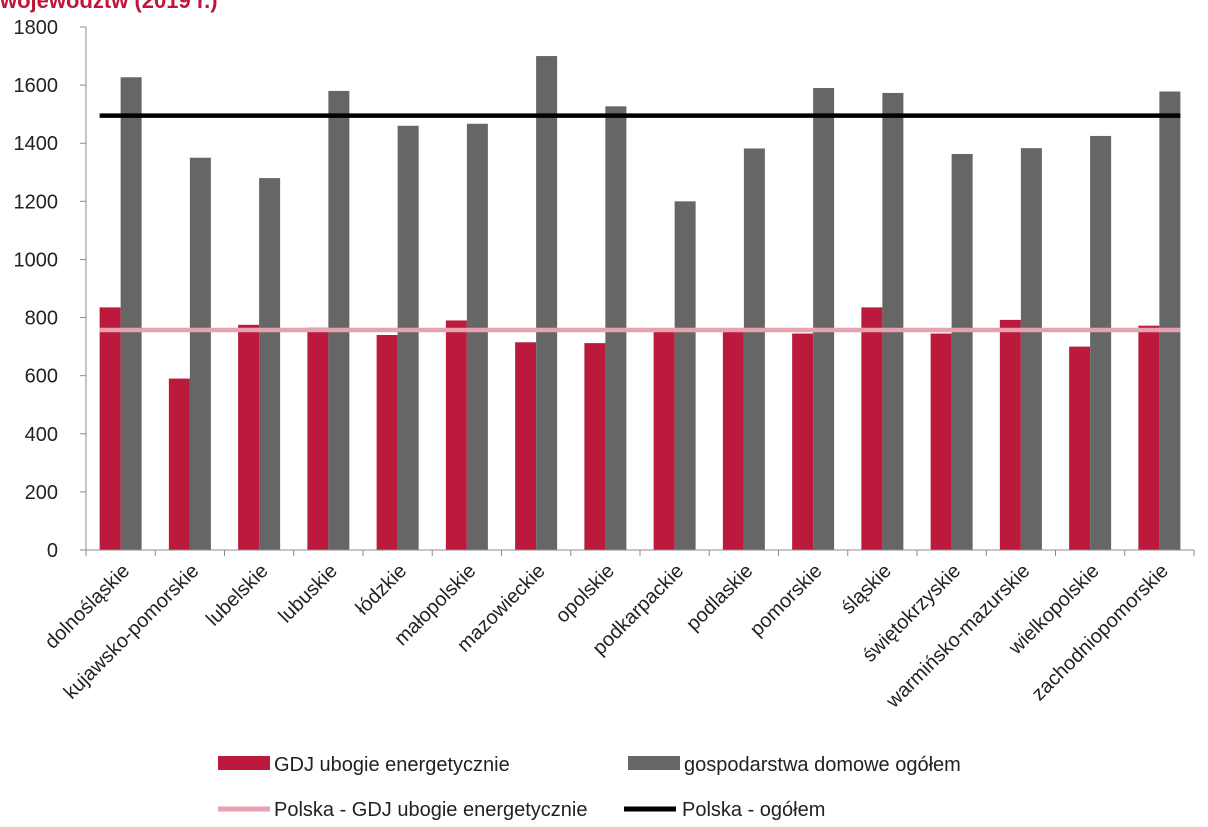 The width and height of the screenshot is (1208, 827). I want to click on x-tick-label: lubuskie, so click(307, 593).